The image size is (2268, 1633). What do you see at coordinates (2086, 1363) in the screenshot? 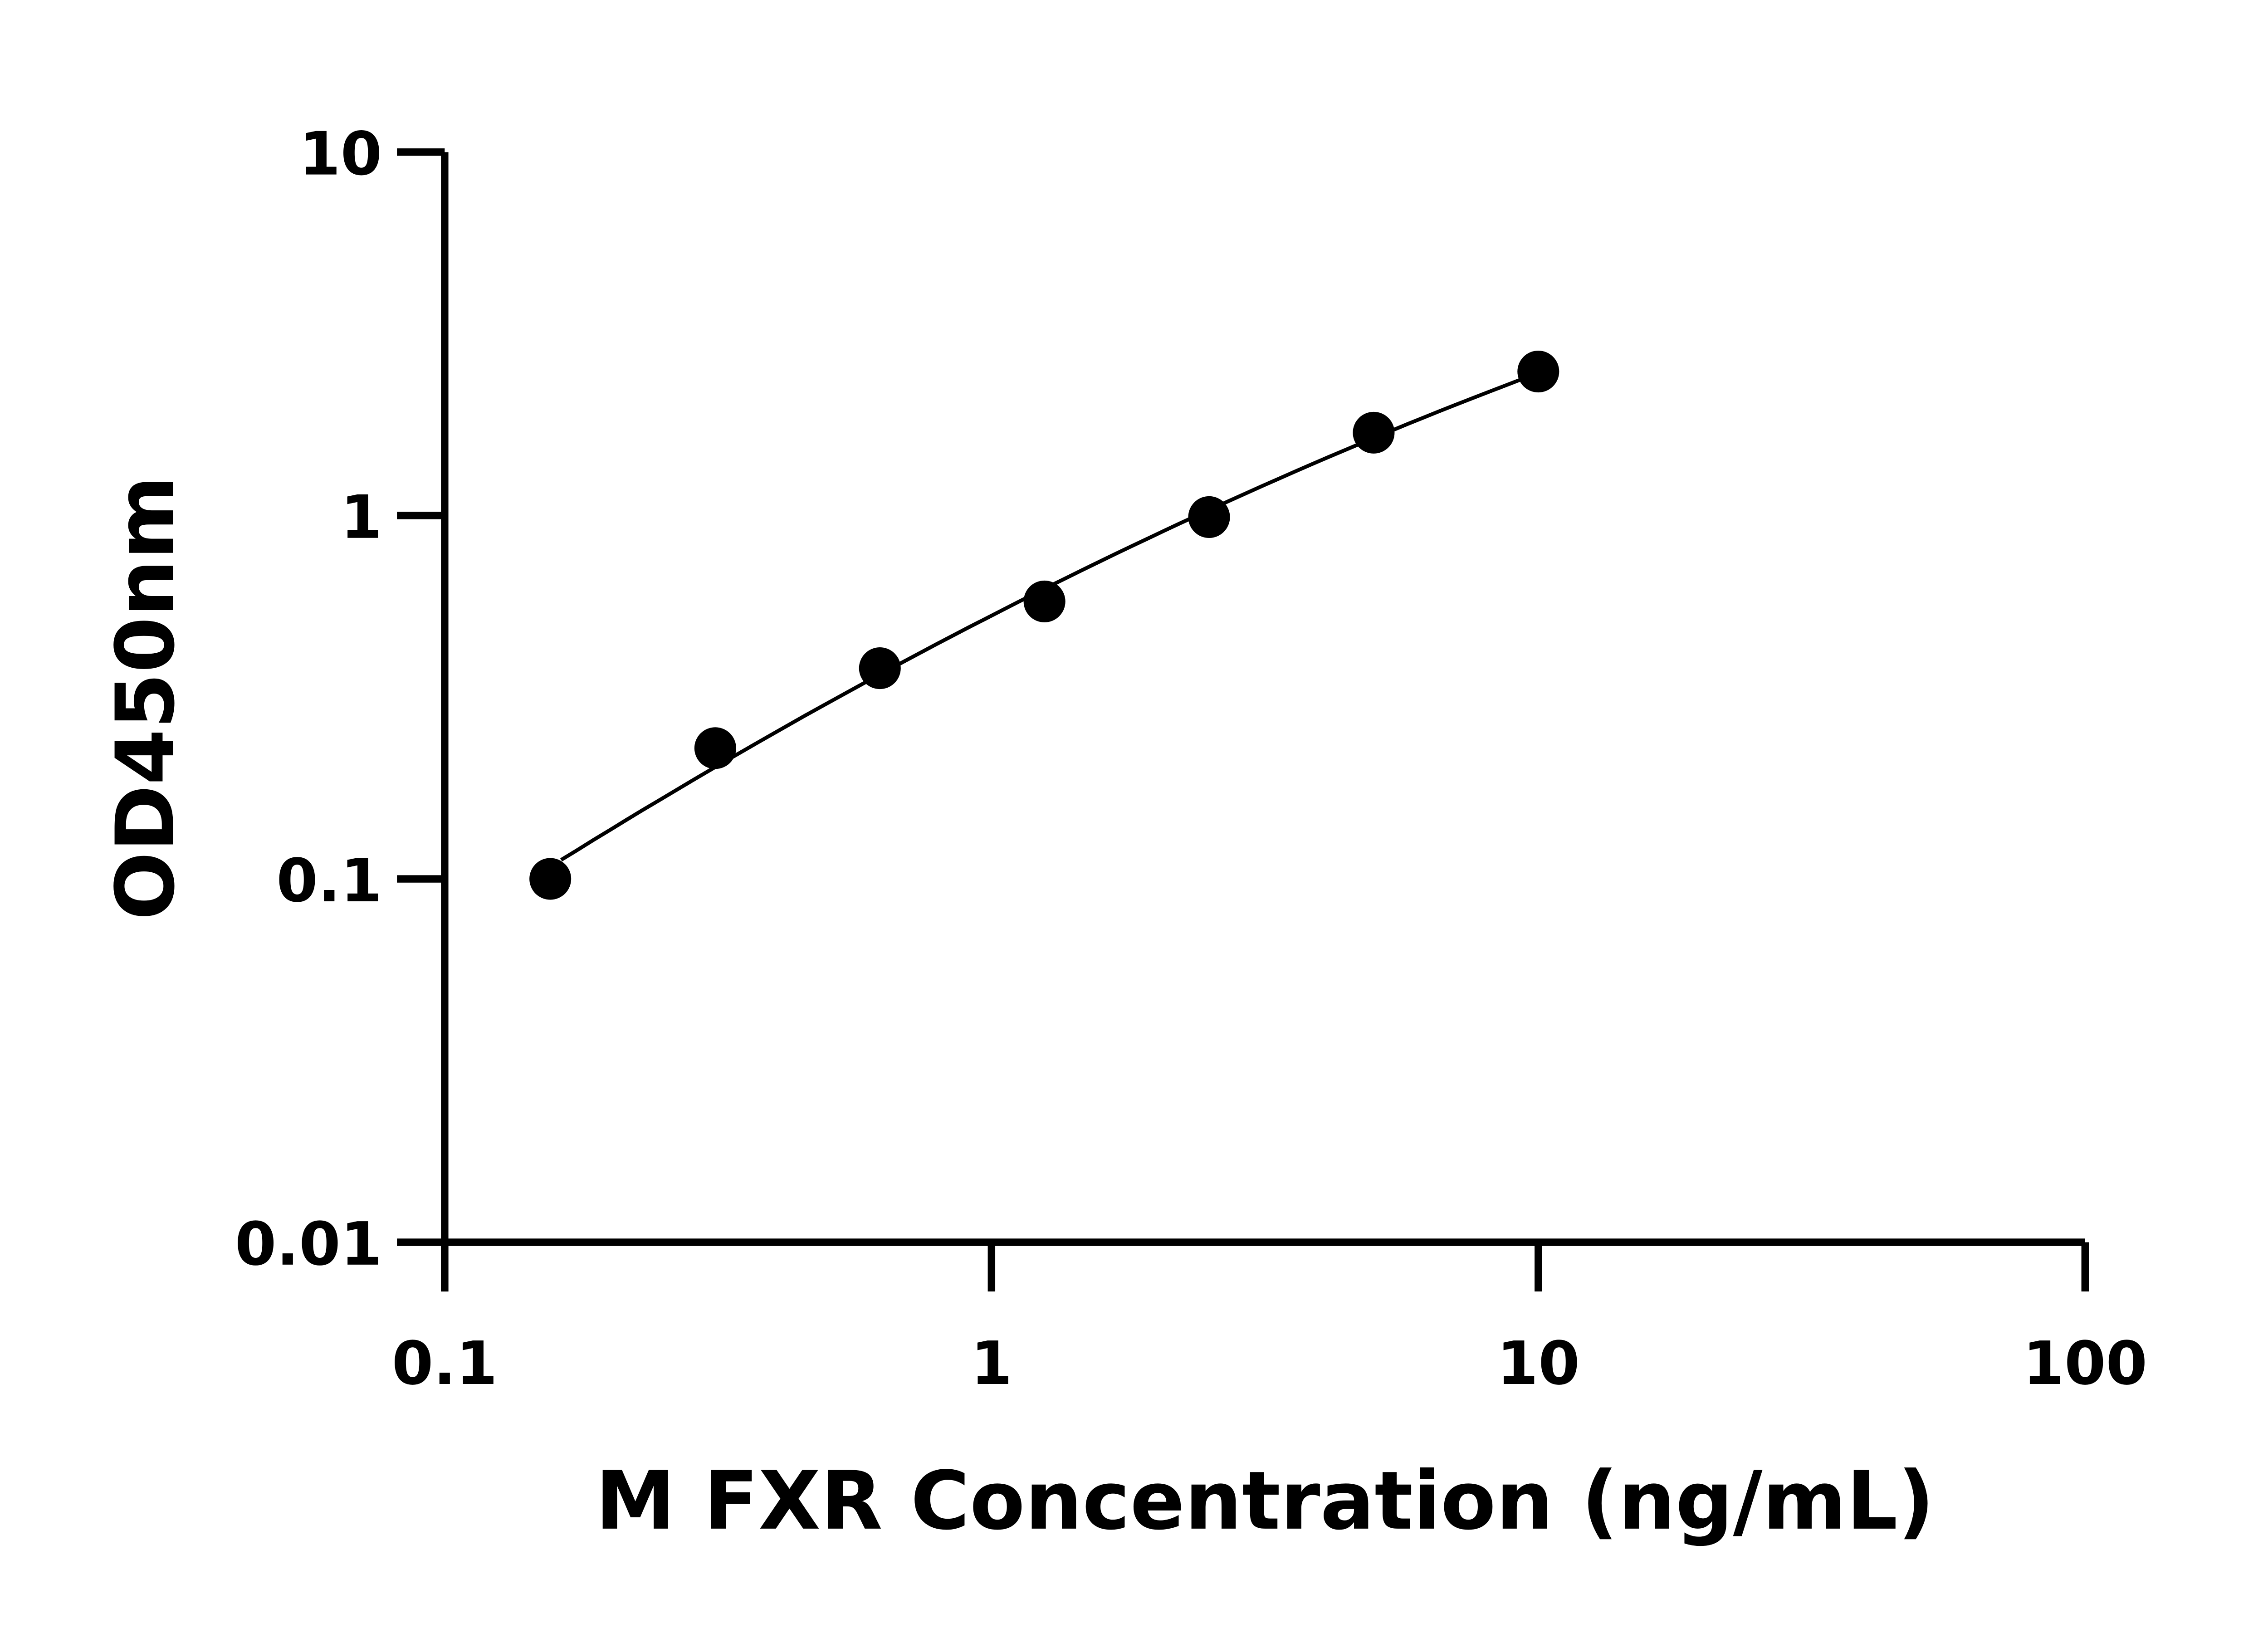
I see `x-tick-label: 100` at bounding box center [2086, 1363].